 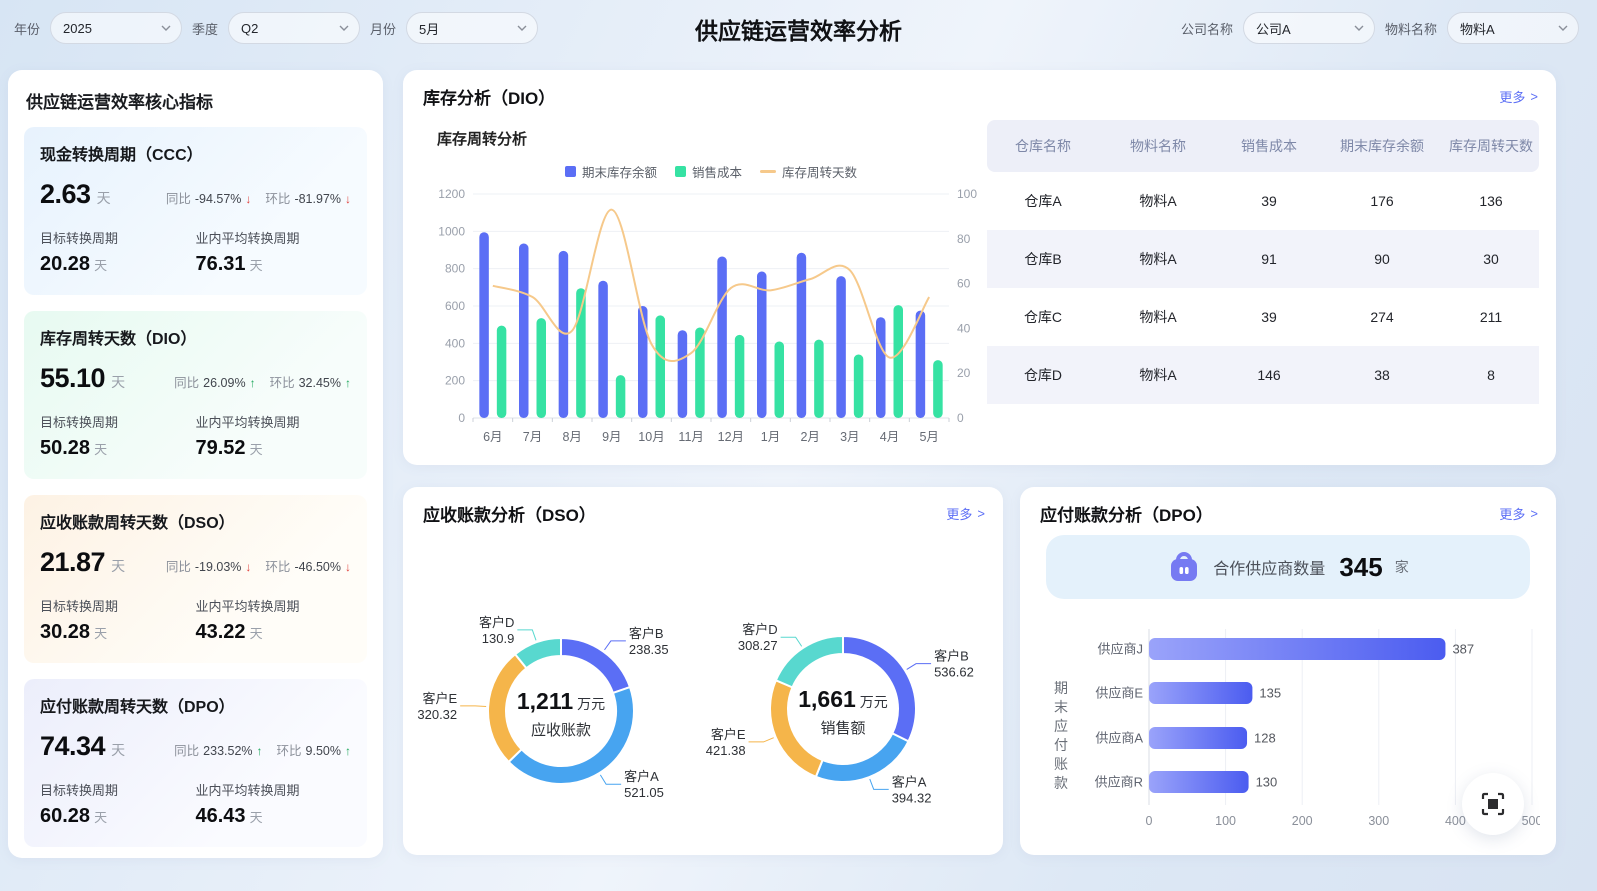 I want to click on svg-text: 135, so click(x=1270, y=693).